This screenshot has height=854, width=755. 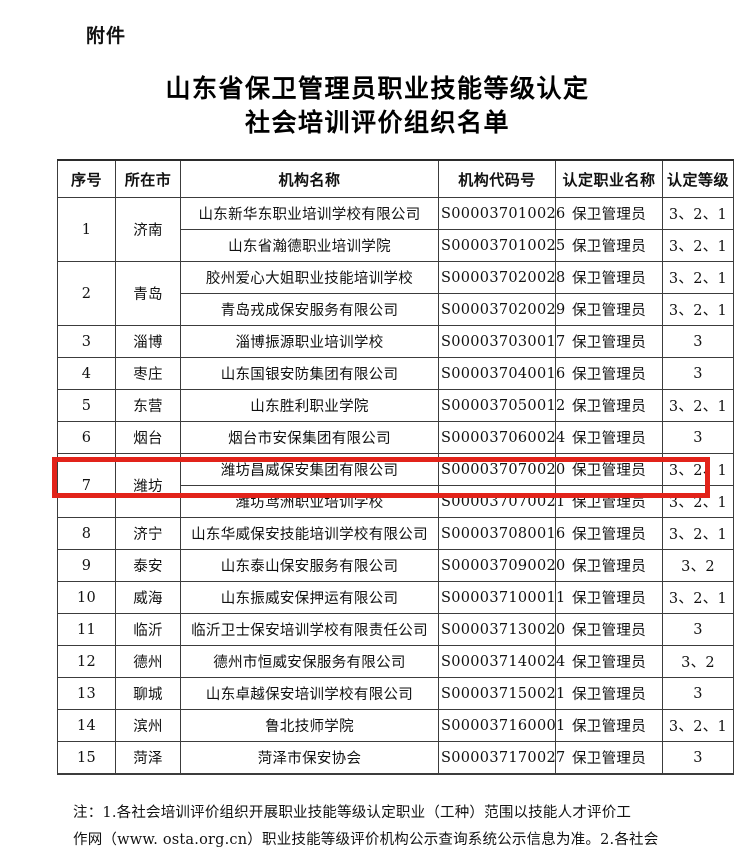 I want to click on column-header-org-name: 机构名称, so click(x=309, y=178).